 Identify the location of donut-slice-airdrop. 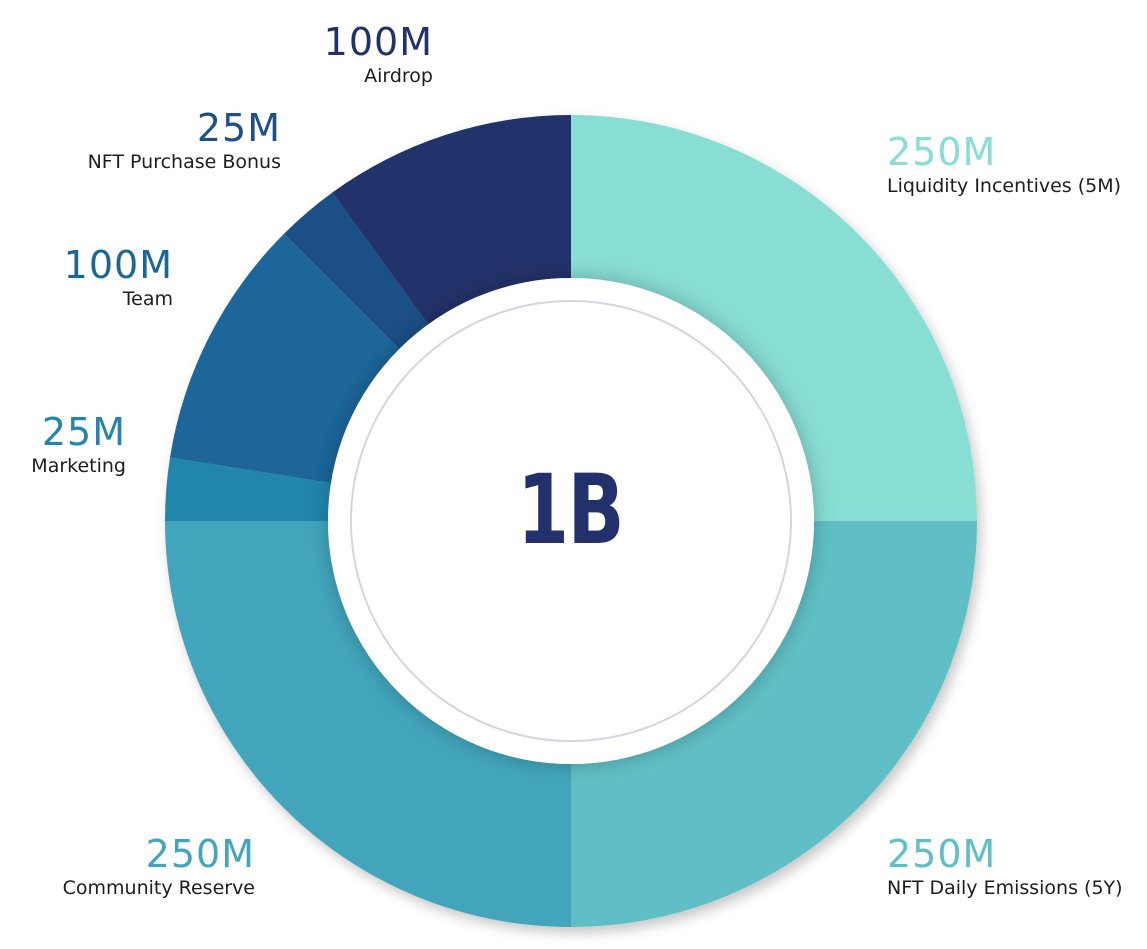
(451, 220).